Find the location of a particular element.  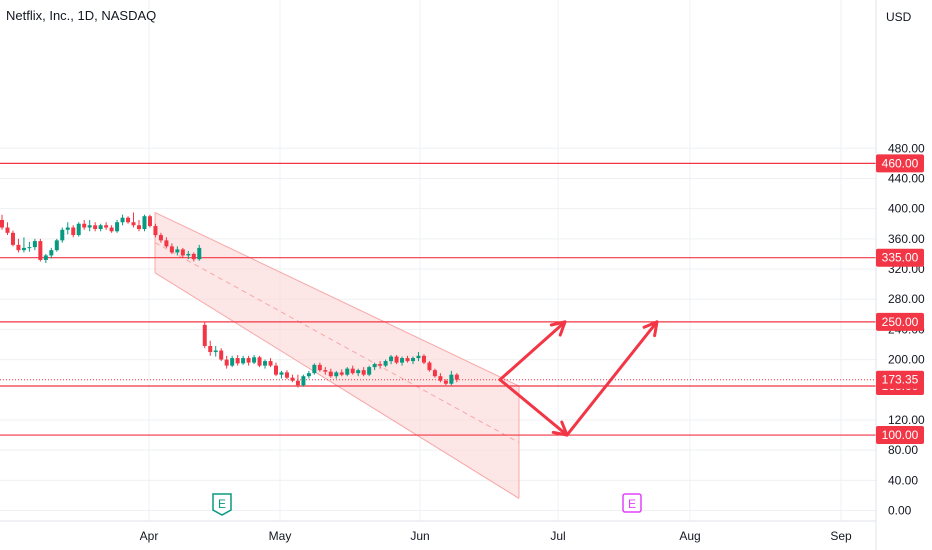

price-tick-label: 440.00 is located at coordinates (906, 178).